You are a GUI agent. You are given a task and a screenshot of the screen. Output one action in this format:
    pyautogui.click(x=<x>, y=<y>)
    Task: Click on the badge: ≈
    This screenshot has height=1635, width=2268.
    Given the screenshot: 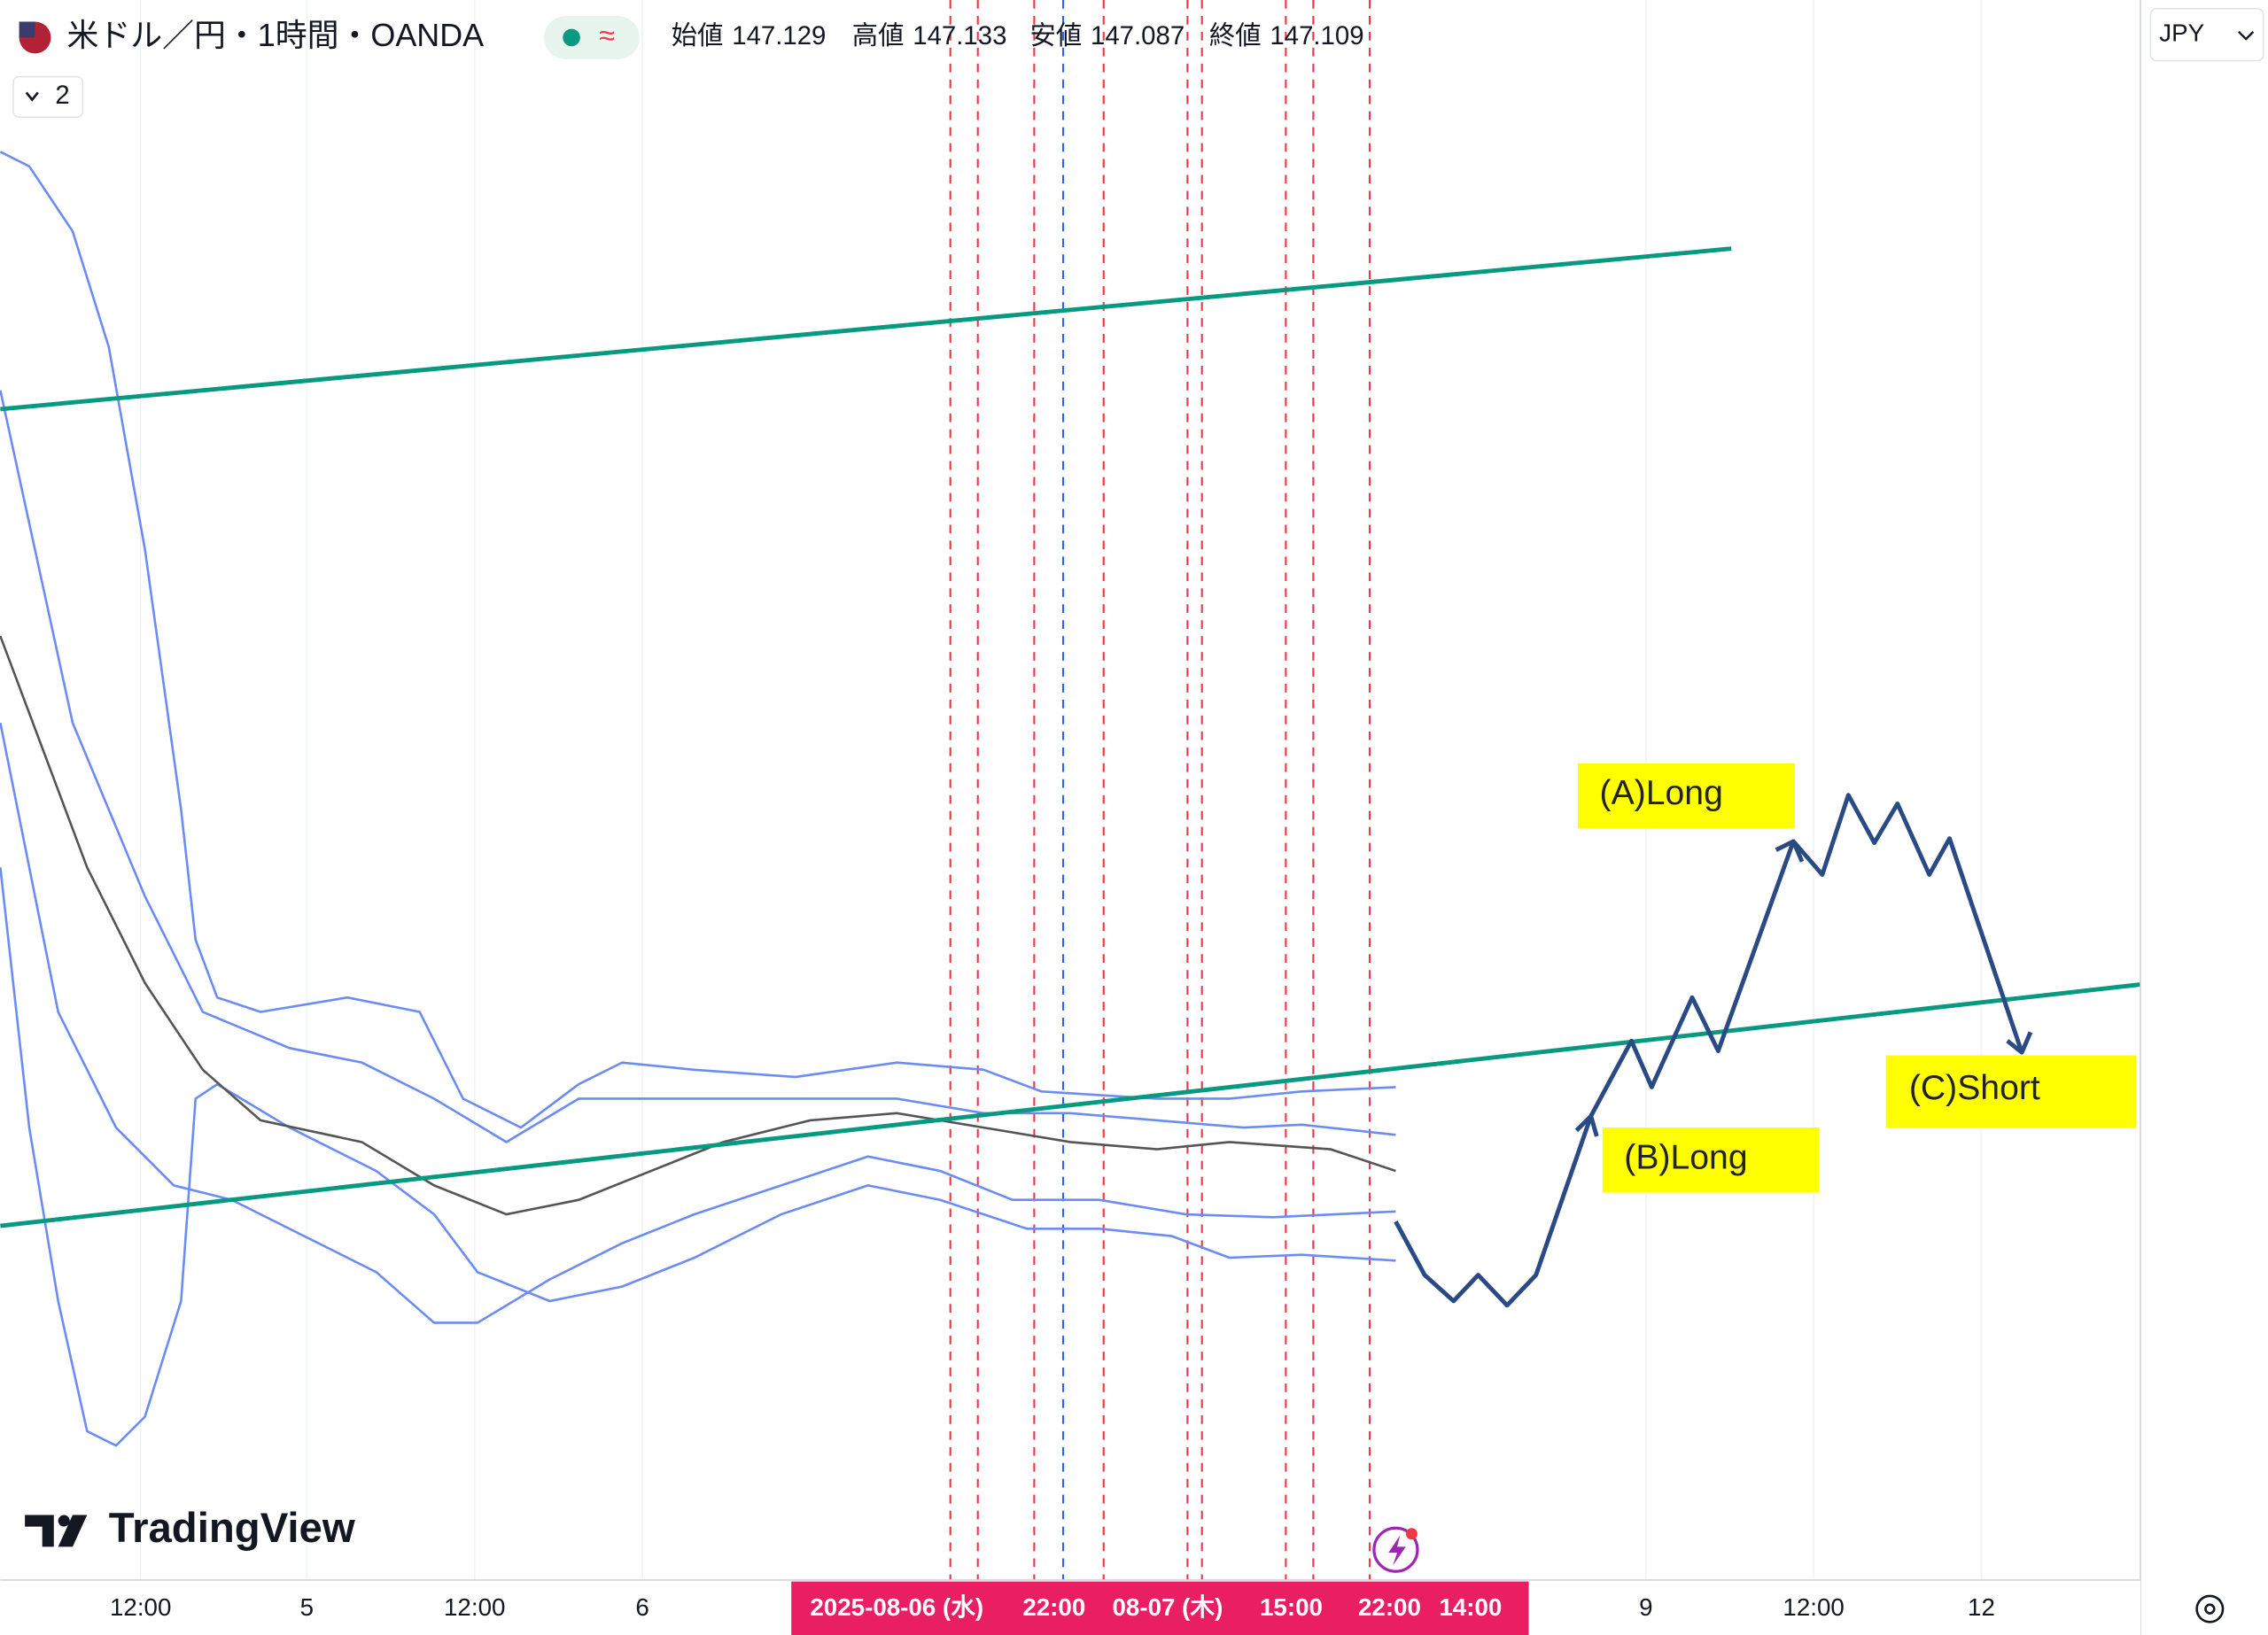 What is the action you would take?
    pyautogui.click(x=607, y=35)
    